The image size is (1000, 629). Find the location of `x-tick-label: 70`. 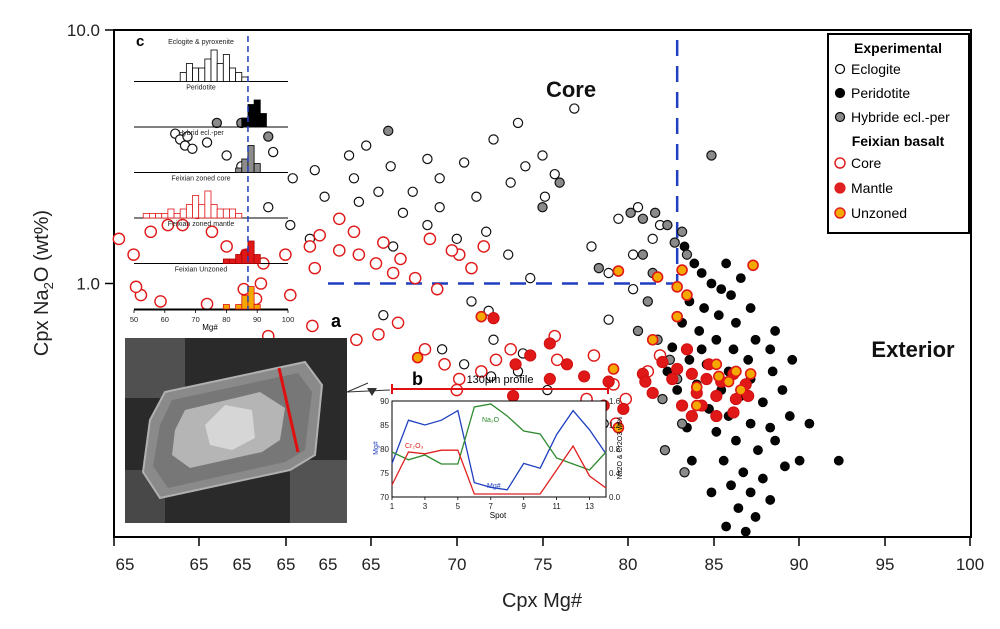

x-tick-label: 70 is located at coordinates (457, 564).